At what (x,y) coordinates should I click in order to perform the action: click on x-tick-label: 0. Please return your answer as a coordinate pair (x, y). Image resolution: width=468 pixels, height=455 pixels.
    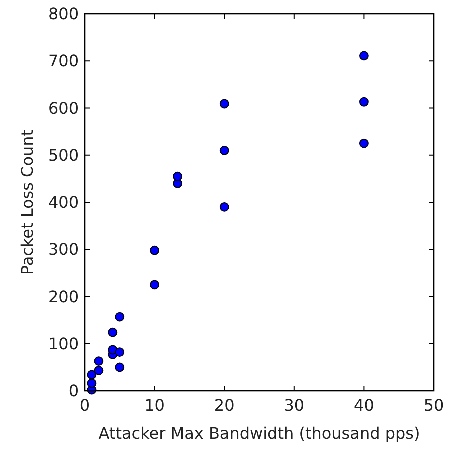
    Looking at the image, I should click on (85, 405).